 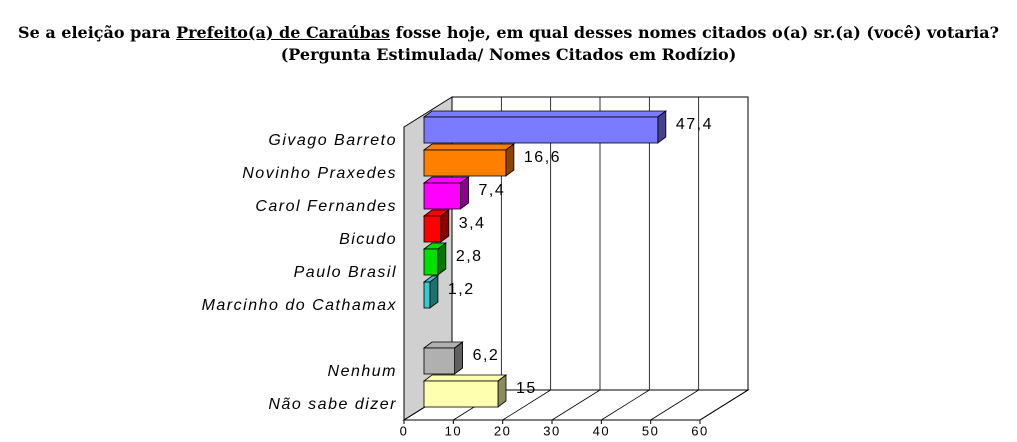 I want to click on category-label: Nenhum, so click(x=362, y=371).